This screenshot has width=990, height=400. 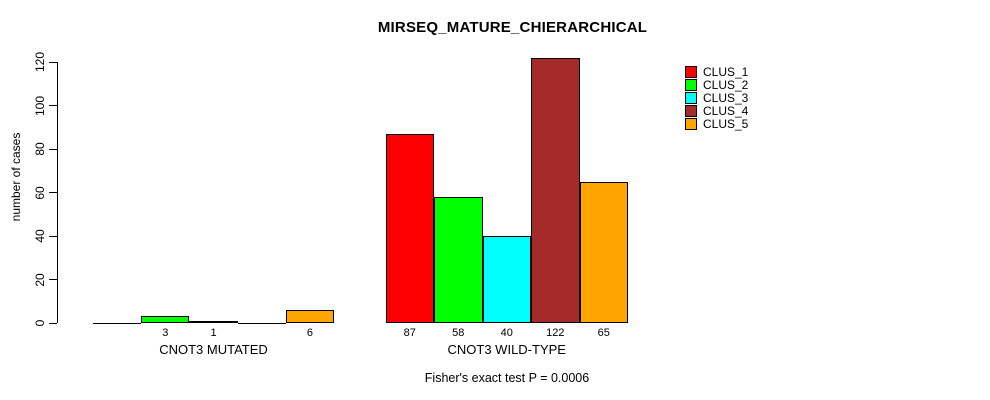 What do you see at coordinates (603, 333) in the screenshot?
I see `bar-value-label: 65` at bounding box center [603, 333].